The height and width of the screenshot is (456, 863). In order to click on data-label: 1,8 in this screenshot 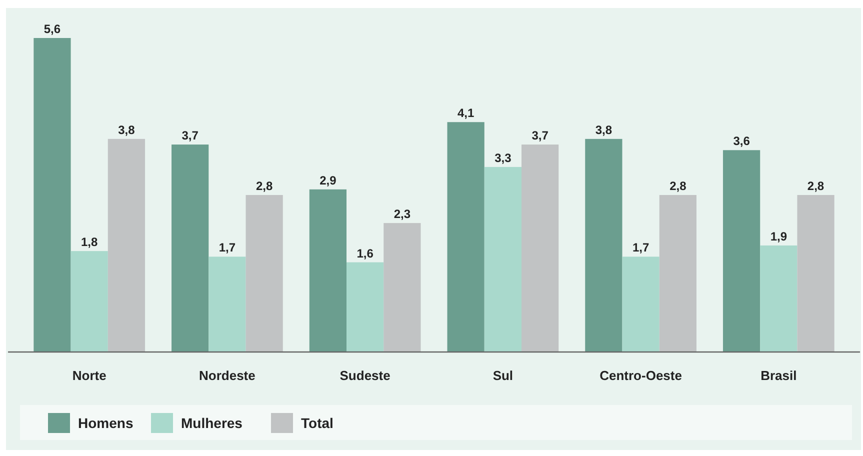, I will do `click(89, 242)`.